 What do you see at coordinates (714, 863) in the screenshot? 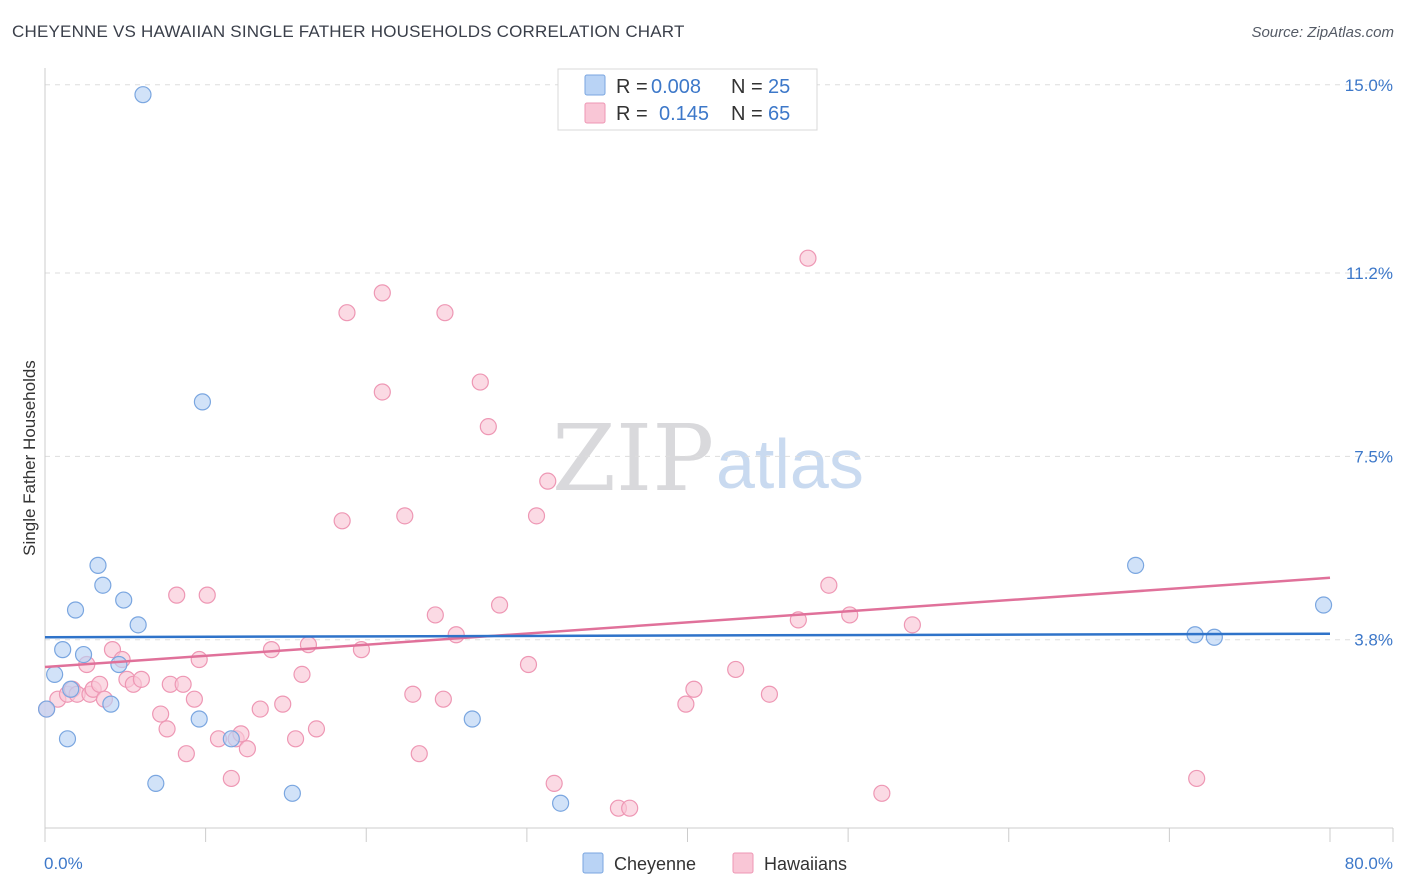
I see `bottom-legend: Cheyenne Hawaiians` at bounding box center [714, 863].